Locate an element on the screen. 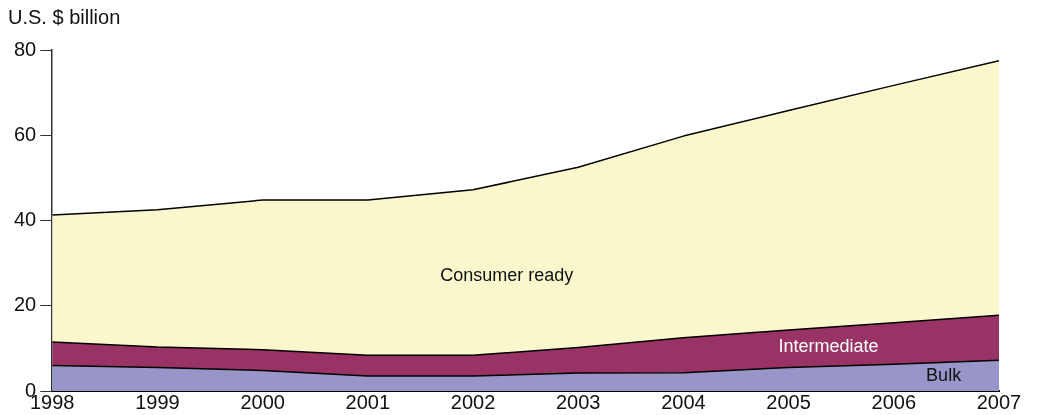  y-tick-label: 40 is located at coordinates (25, 219).